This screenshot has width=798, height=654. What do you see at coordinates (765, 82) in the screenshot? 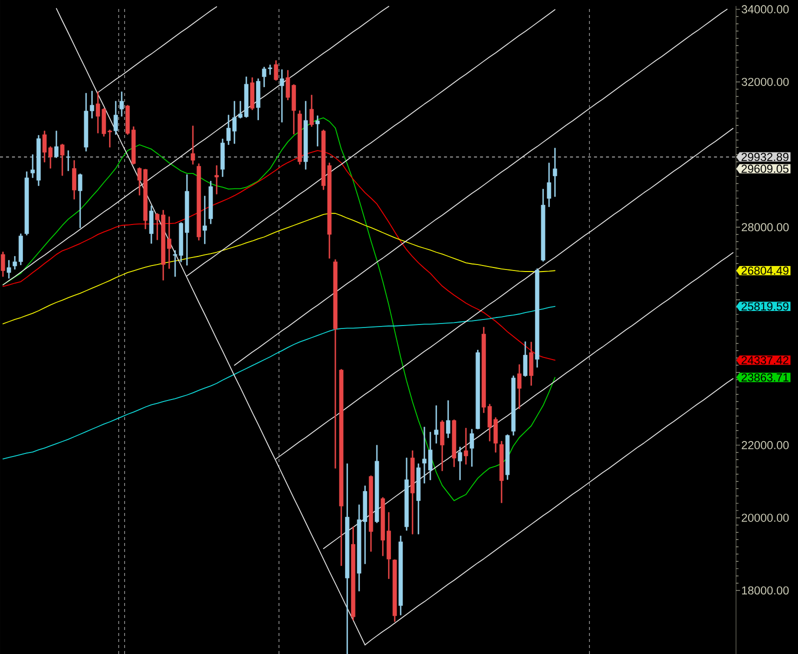
I see `y-tick-label: 32000.00` at bounding box center [765, 82].